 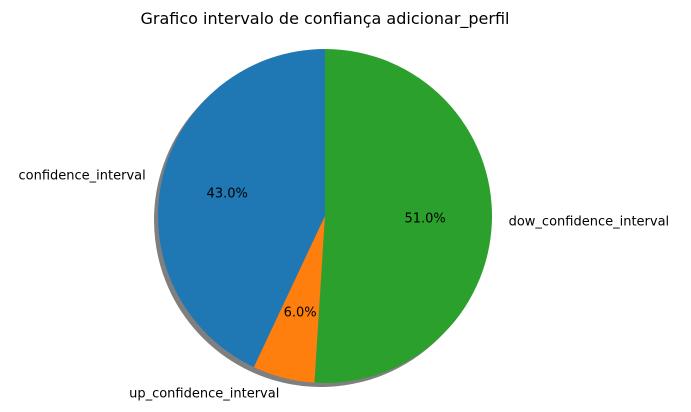 What do you see at coordinates (589, 221) in the screenshot?
I see `slice-label-dow-confidence-interval: dow_confidence_interval` at bounding box center [589, 221].